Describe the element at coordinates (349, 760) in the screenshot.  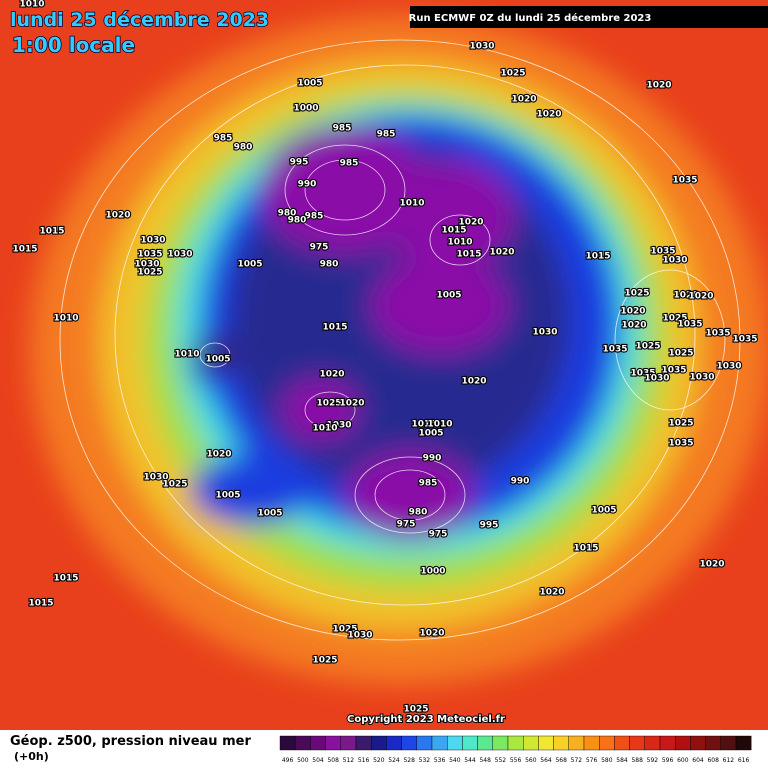
I see `legend-label: 512` at that location.